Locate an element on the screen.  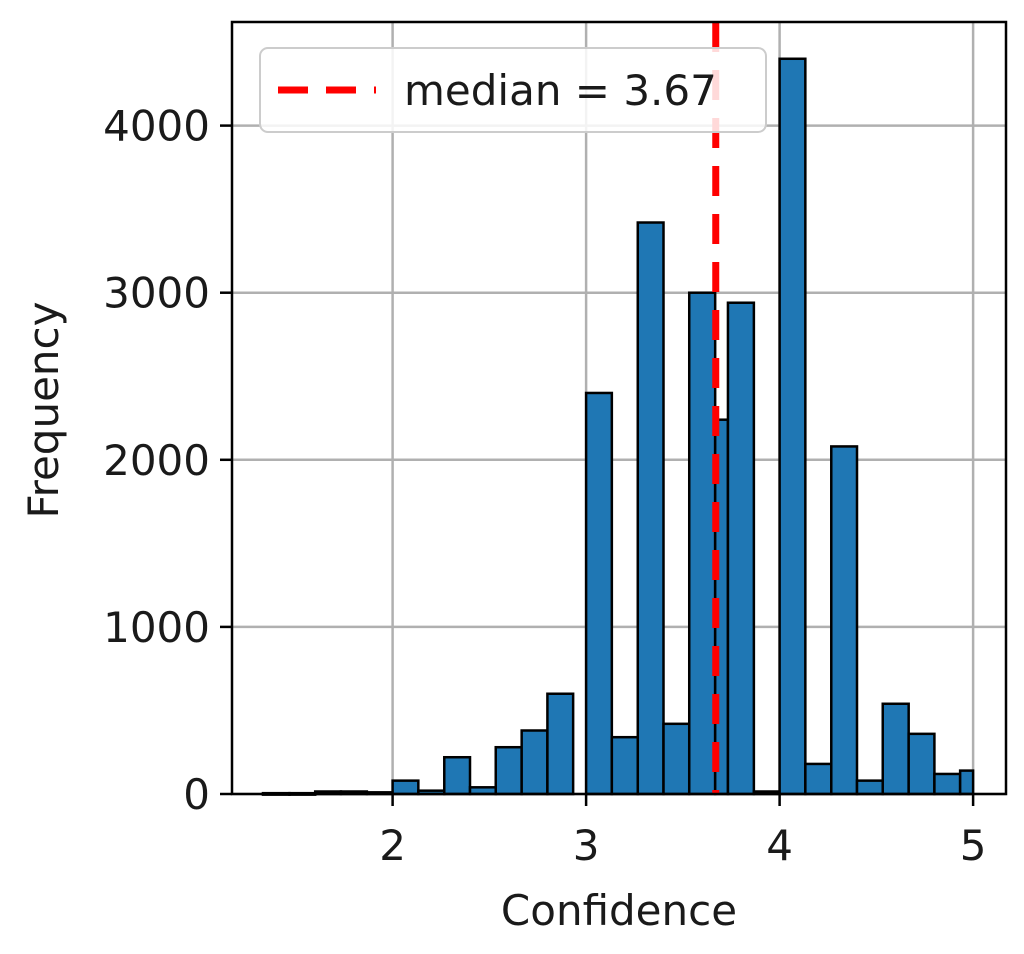
legend-box is located at coordinates (513, 90).